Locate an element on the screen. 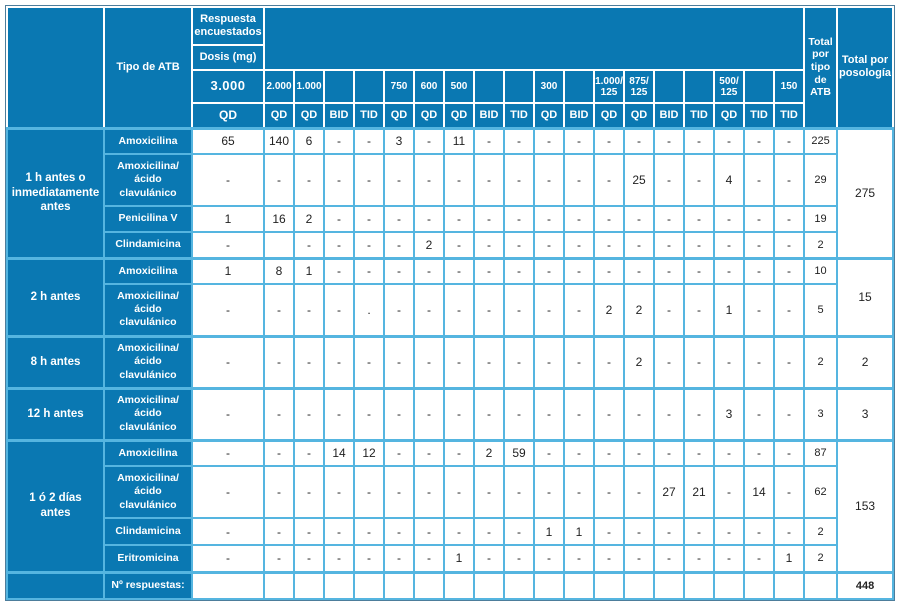 The width and height of the screenshot is (900, 606). header-cell: 300 is located at coordinates (549, 86).